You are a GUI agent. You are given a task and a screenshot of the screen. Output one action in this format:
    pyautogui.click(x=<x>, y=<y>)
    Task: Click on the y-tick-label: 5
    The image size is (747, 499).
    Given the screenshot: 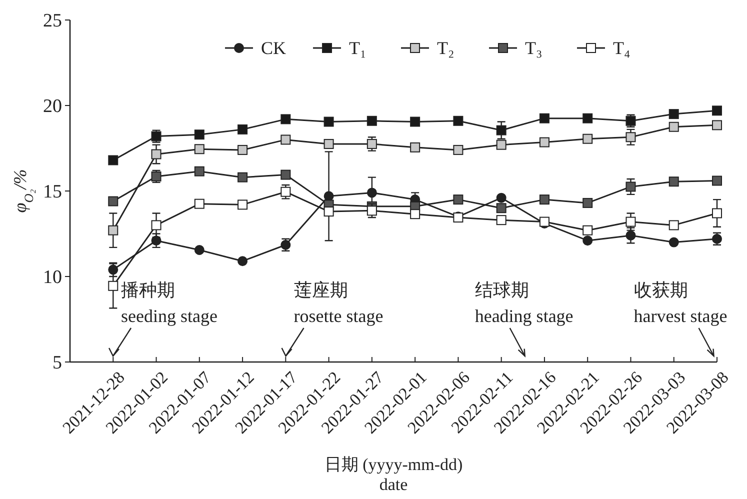 What is the action you would take?
    pyautogui.click(x=57, y=363)
    